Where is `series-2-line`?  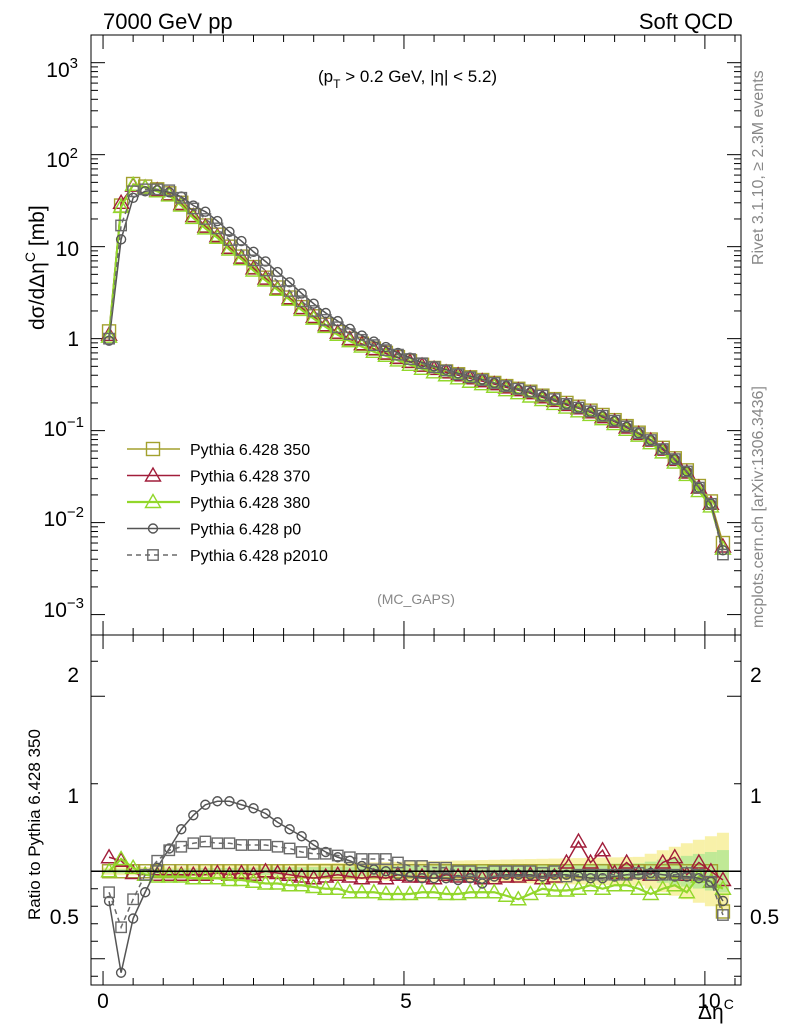
series-2-line is located at coordinates (416, 879).